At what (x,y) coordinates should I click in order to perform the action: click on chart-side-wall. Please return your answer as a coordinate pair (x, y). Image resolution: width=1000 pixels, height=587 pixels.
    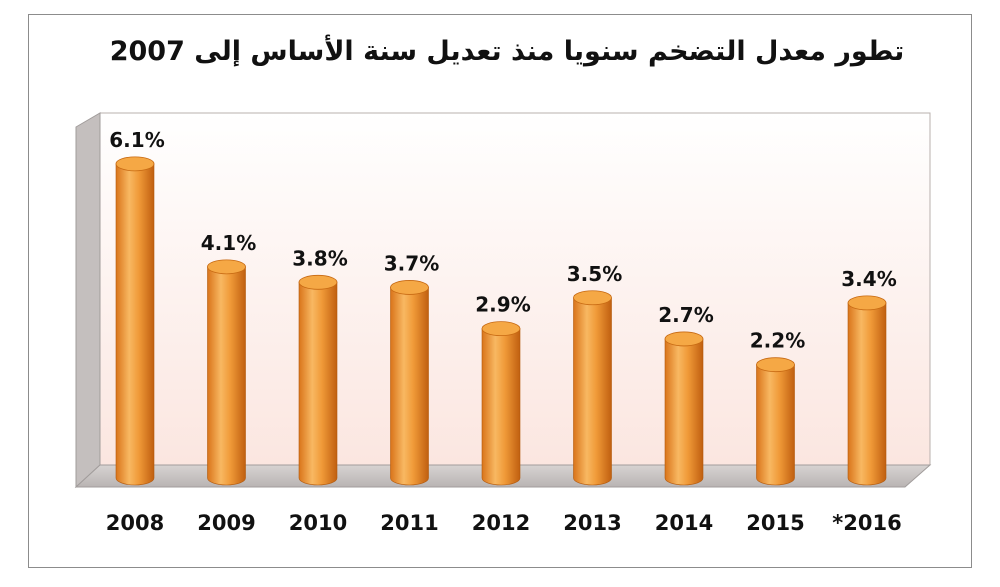
    Looking at the image, I should click on (88, 300).